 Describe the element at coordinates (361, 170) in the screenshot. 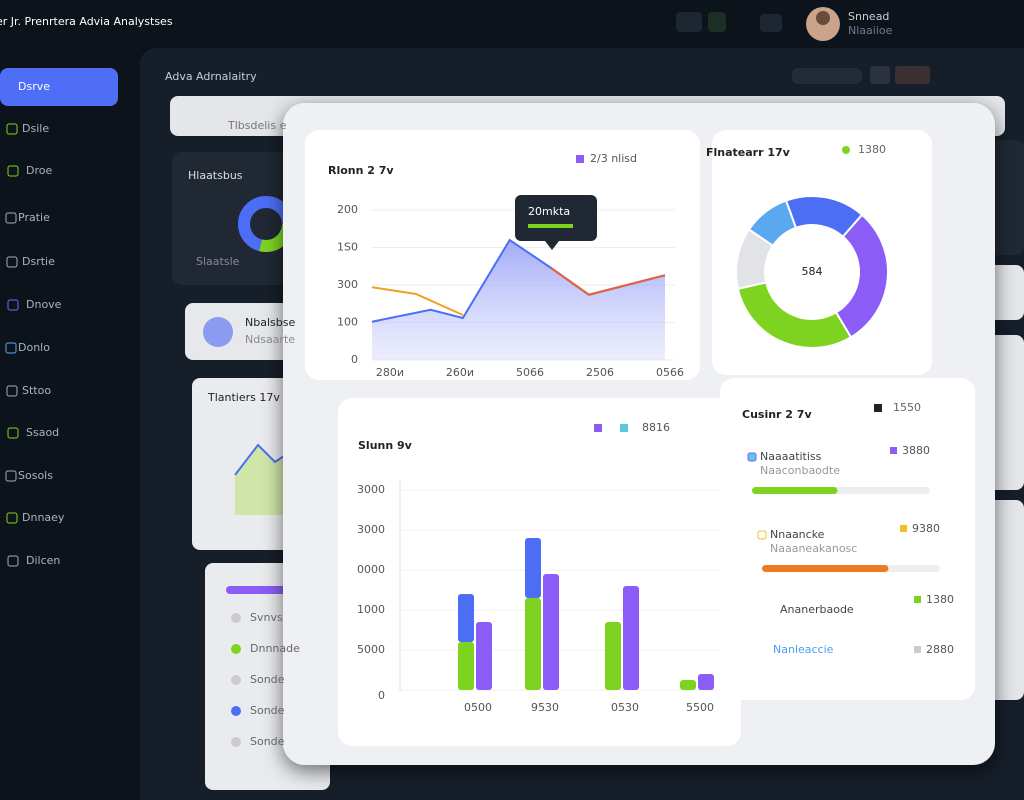

I see `card-title: Rlonn 2 7v` at that location.